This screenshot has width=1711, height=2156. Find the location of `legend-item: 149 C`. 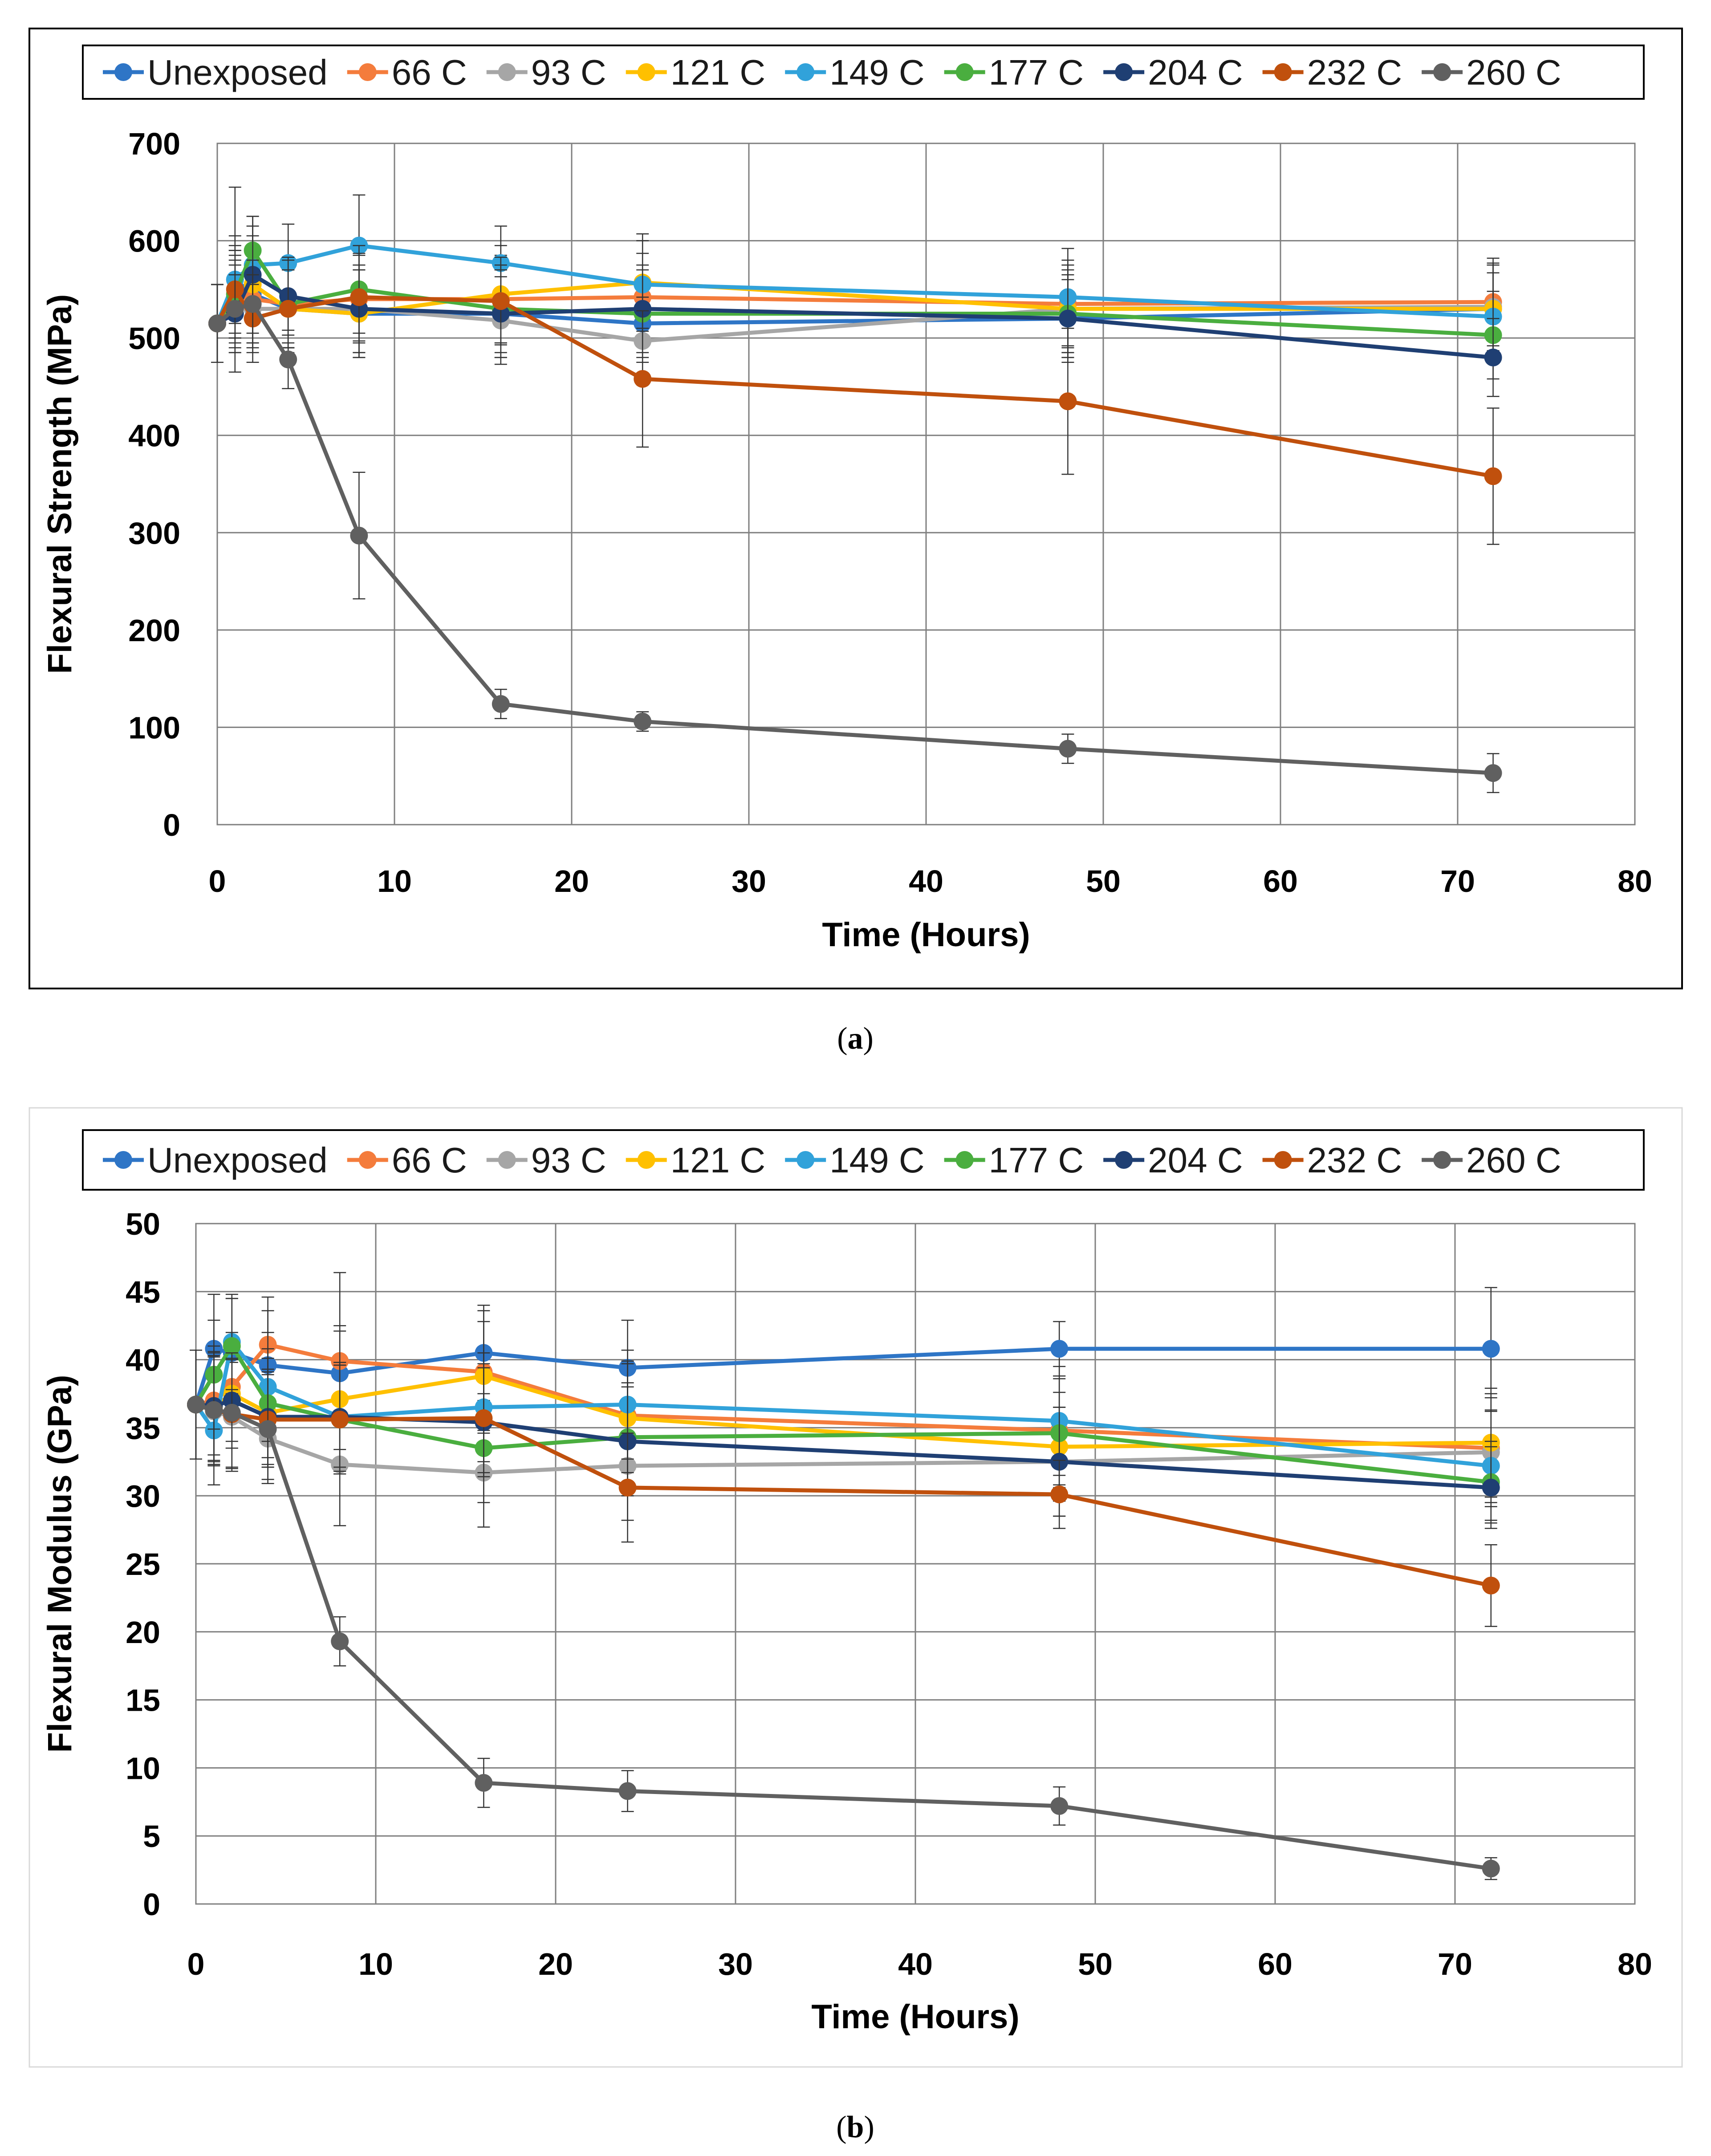

legend-item: 149 C is located at coordinates (855, 1160).